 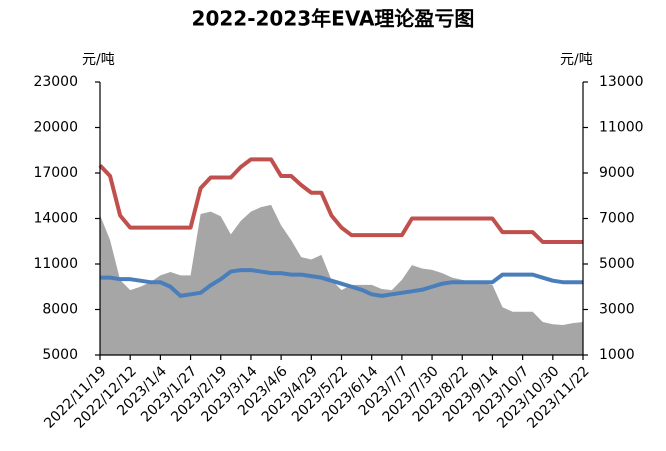 What do you see at coordinates (617, 355) in the screenshot?
I see `y2-tick-label: 1000` at bounding box center [617, 355].